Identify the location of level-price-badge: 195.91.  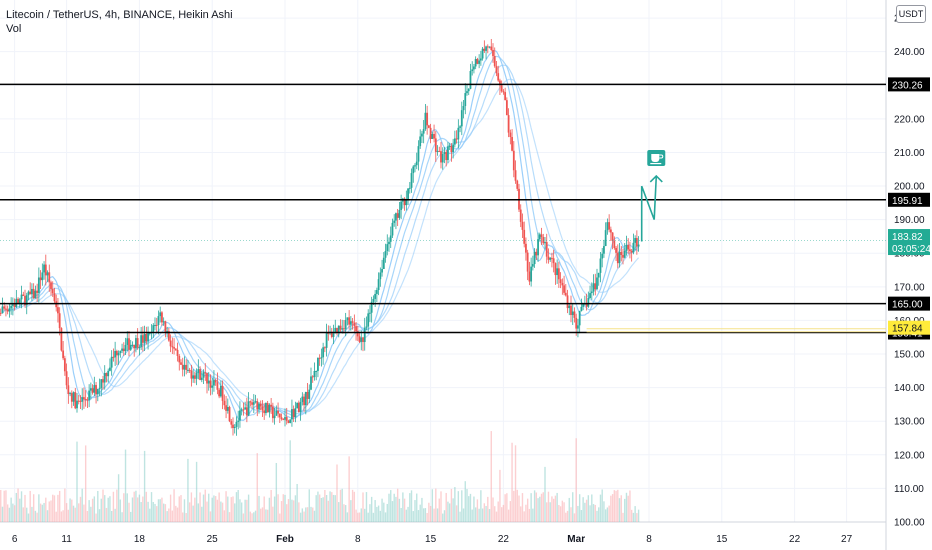
(909, 199).